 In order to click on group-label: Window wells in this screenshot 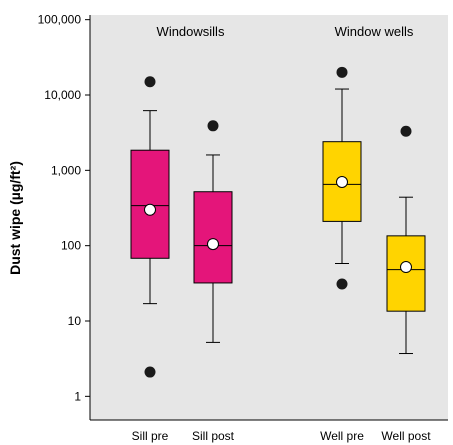, I will do `click(374, 31)`.